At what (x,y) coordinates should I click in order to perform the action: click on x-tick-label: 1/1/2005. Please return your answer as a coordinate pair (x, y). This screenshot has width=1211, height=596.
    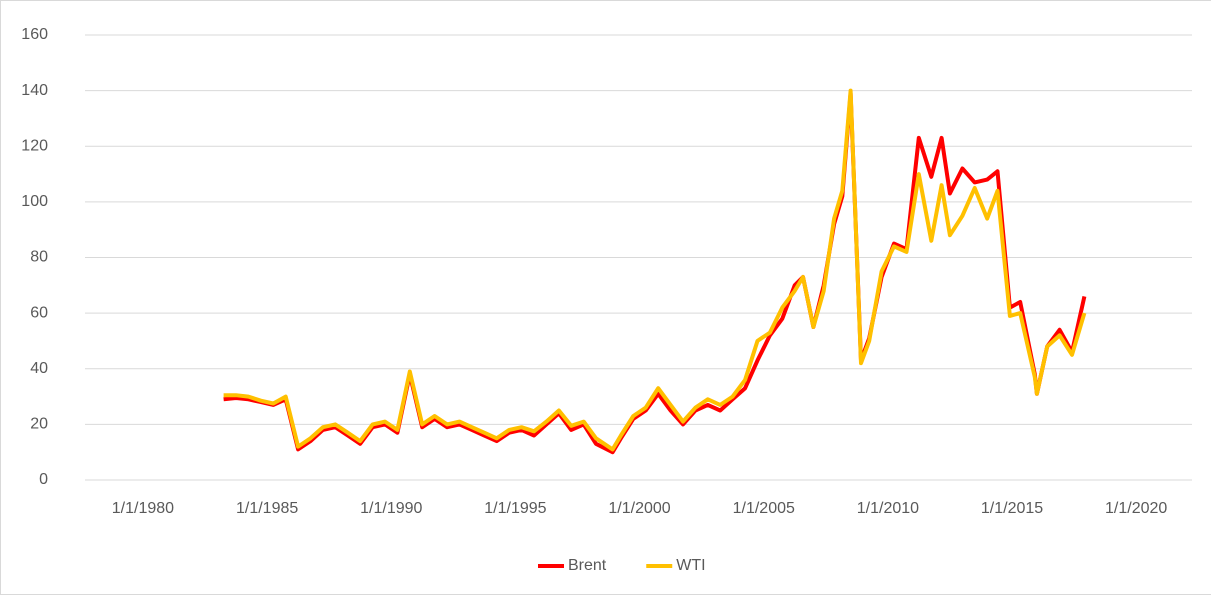
    Looking at the image, I should click on (764, 508).